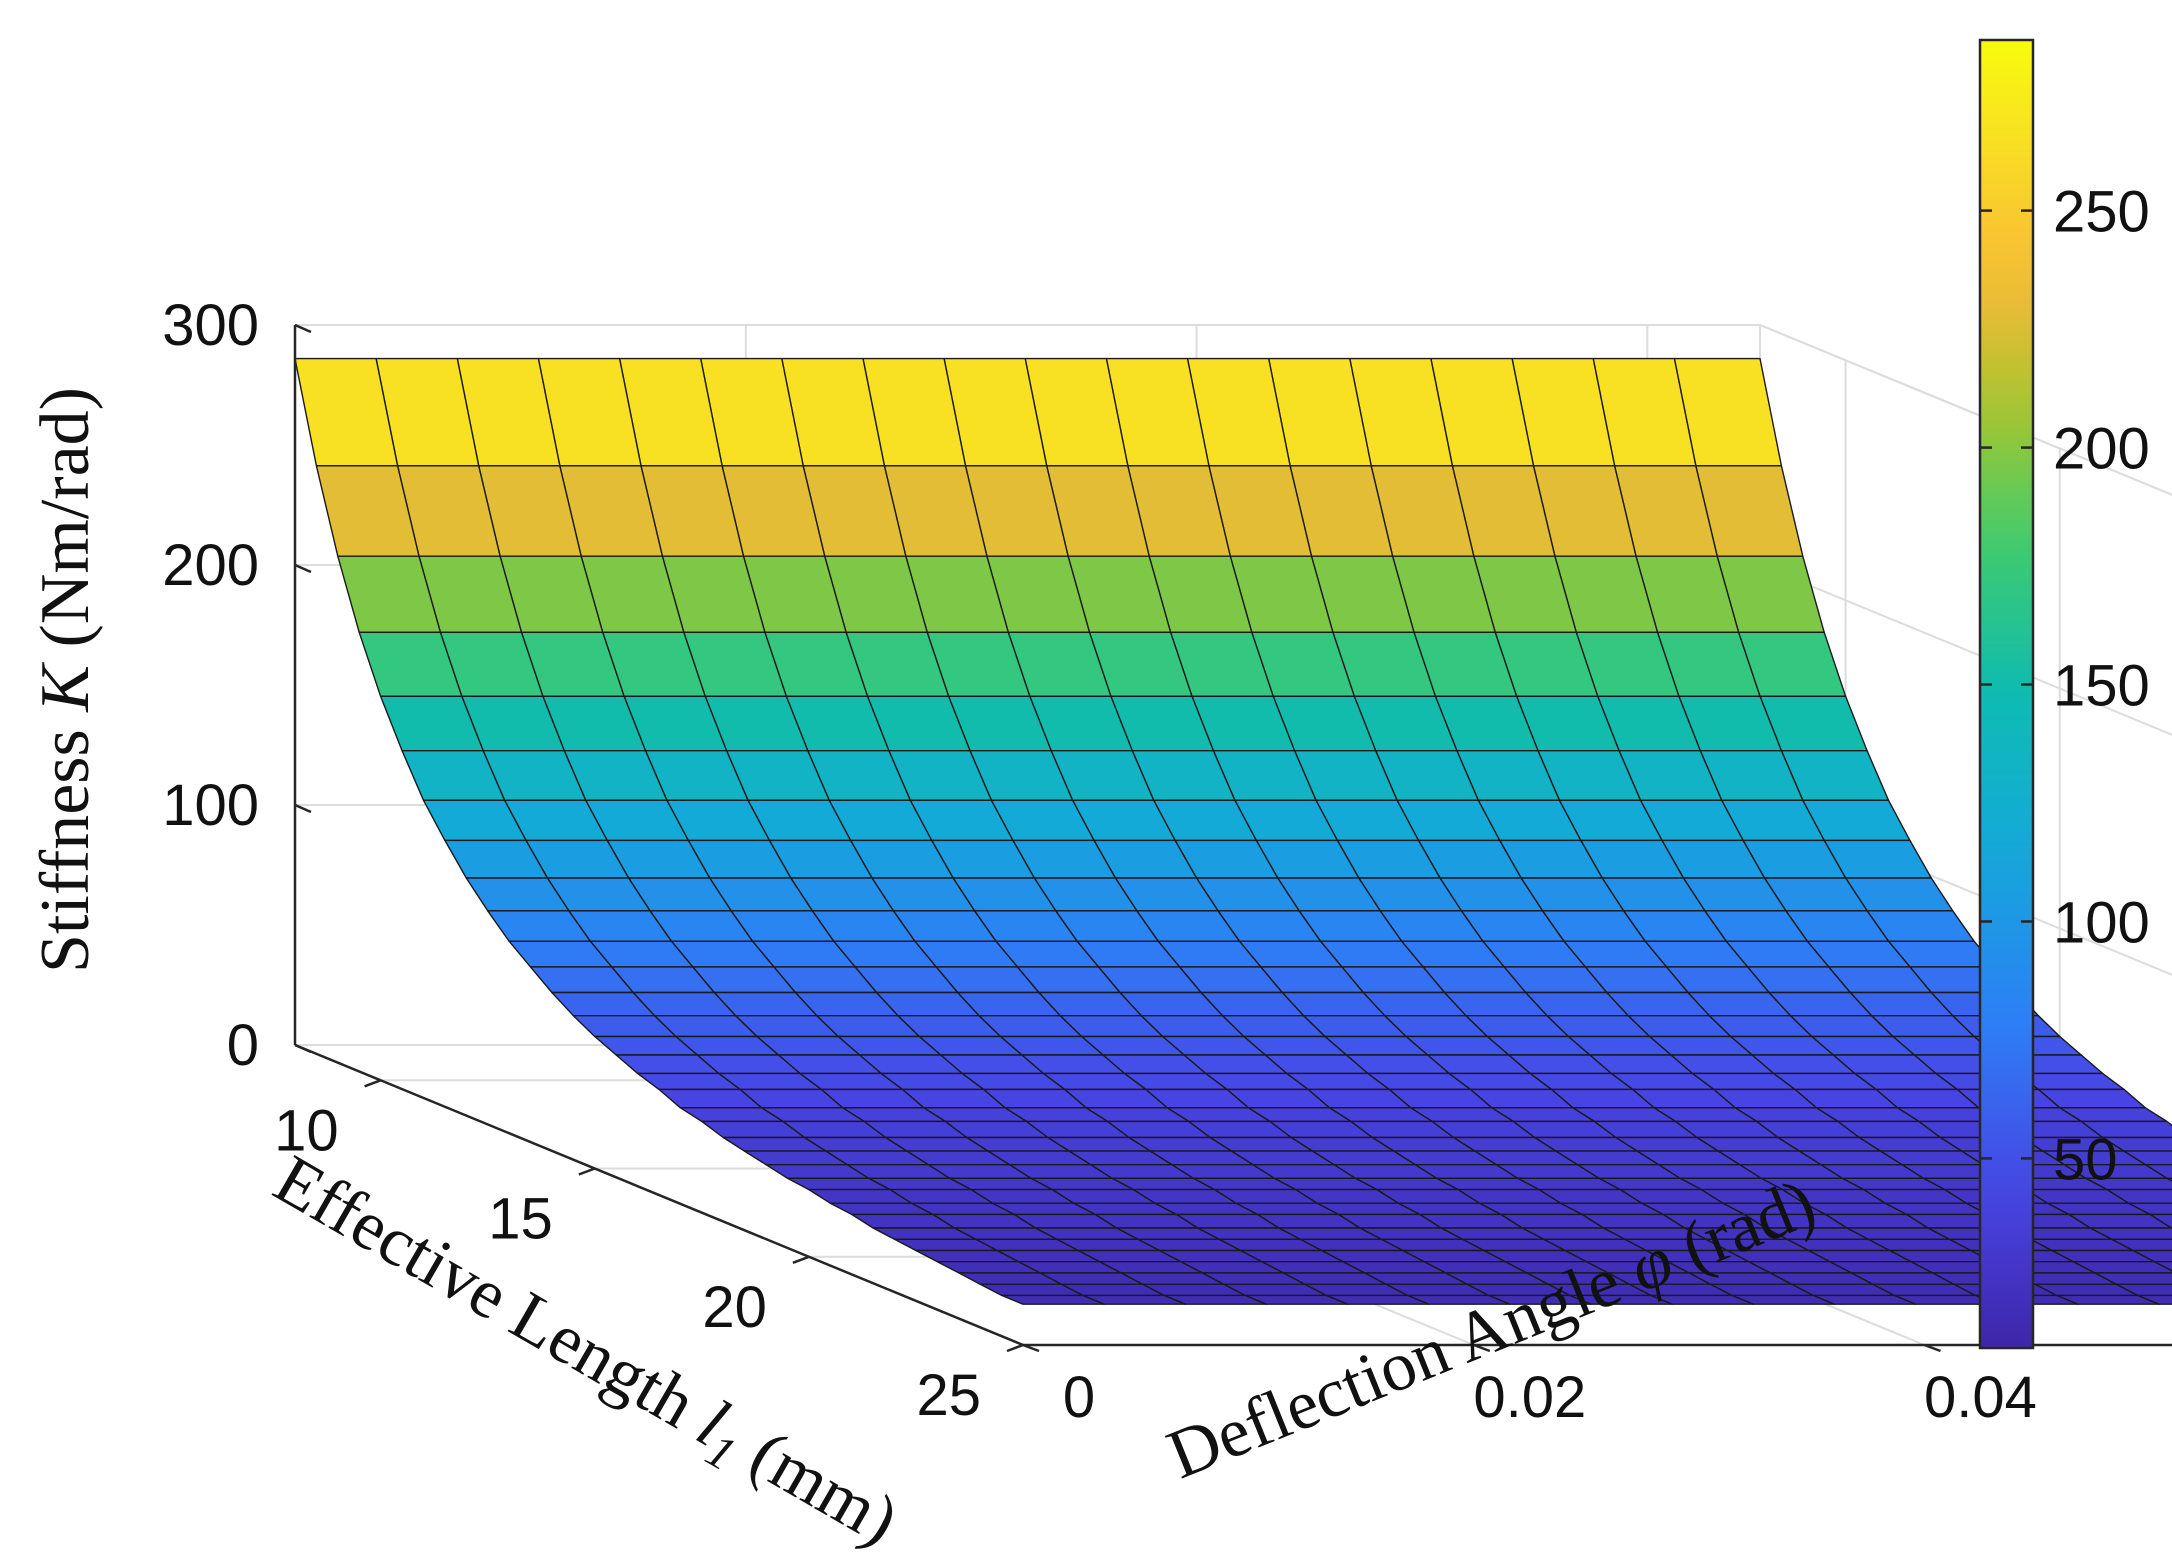 The height and width of the screenshot is (1567, 2172). What do you see at coordinates (1965, 650) in the screenshot?
I see `grid-line` at bounding box center [1965, 650].